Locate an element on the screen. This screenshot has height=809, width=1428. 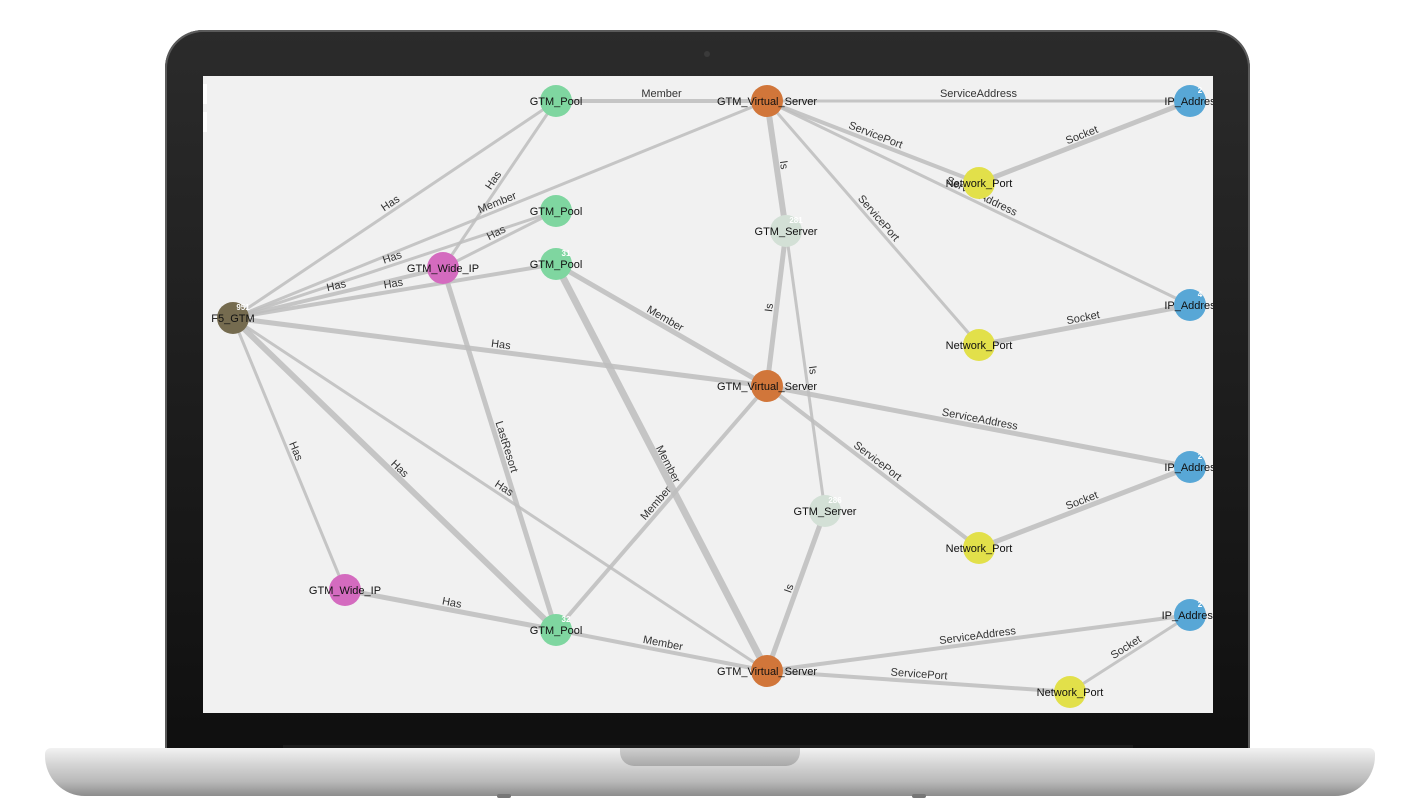
edge-vs2-ip3 is located at coordinates (978, 426).